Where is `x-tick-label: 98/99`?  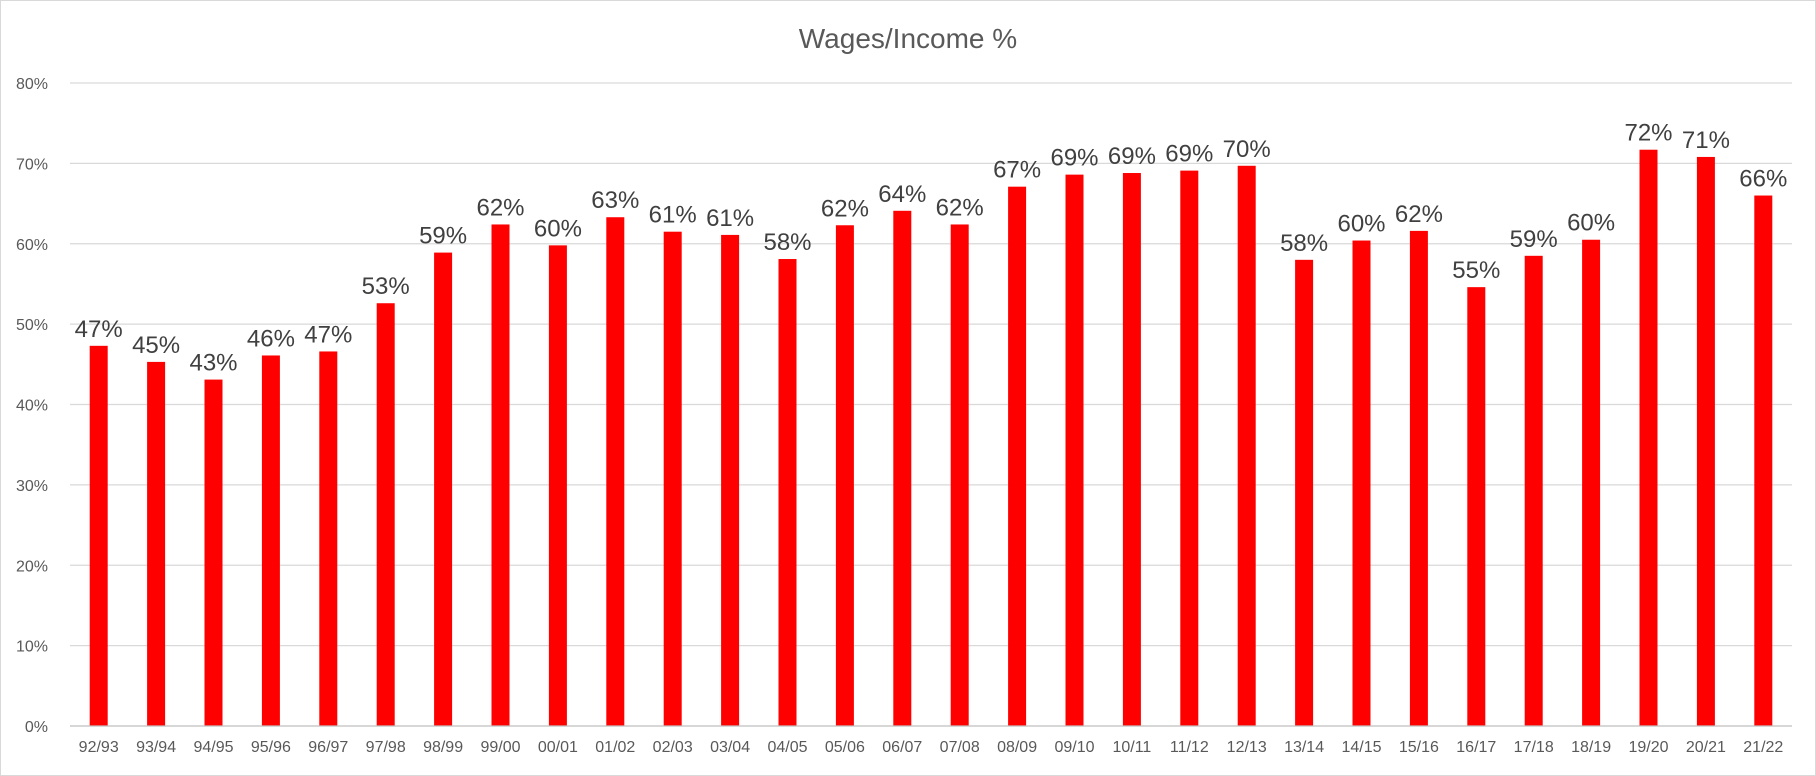 x-tick-label: 98/99 is located at coordinates (443, 747).